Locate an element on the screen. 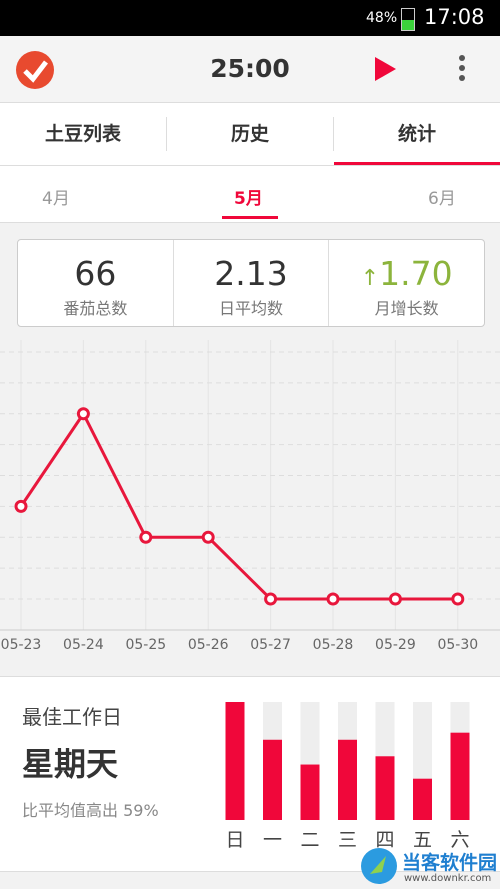 The width and height of the screenshot is (500, 889). tab: 统计 is located at coordinates (417, 134).